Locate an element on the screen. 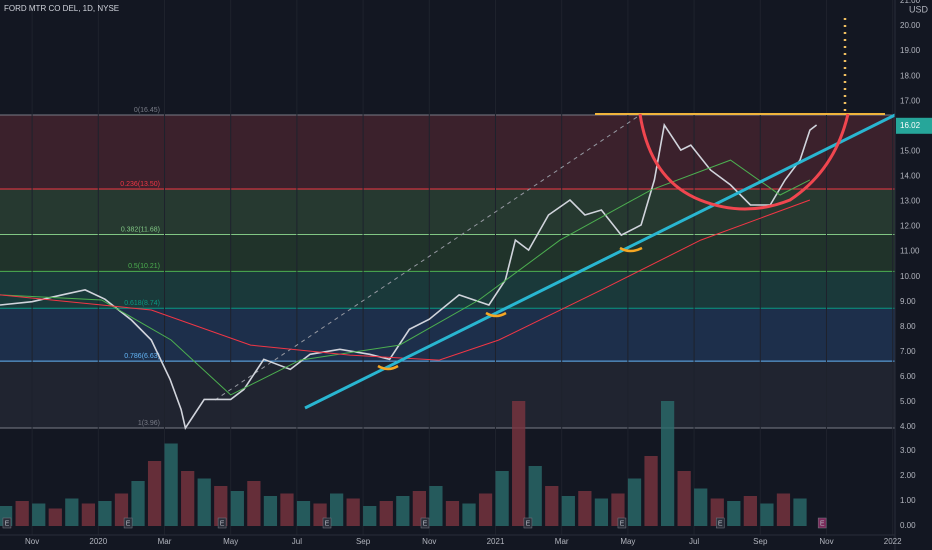 Image resolution: width=932 pixels, height=550 pixels. price-axis is located at coordinates (913, 275).